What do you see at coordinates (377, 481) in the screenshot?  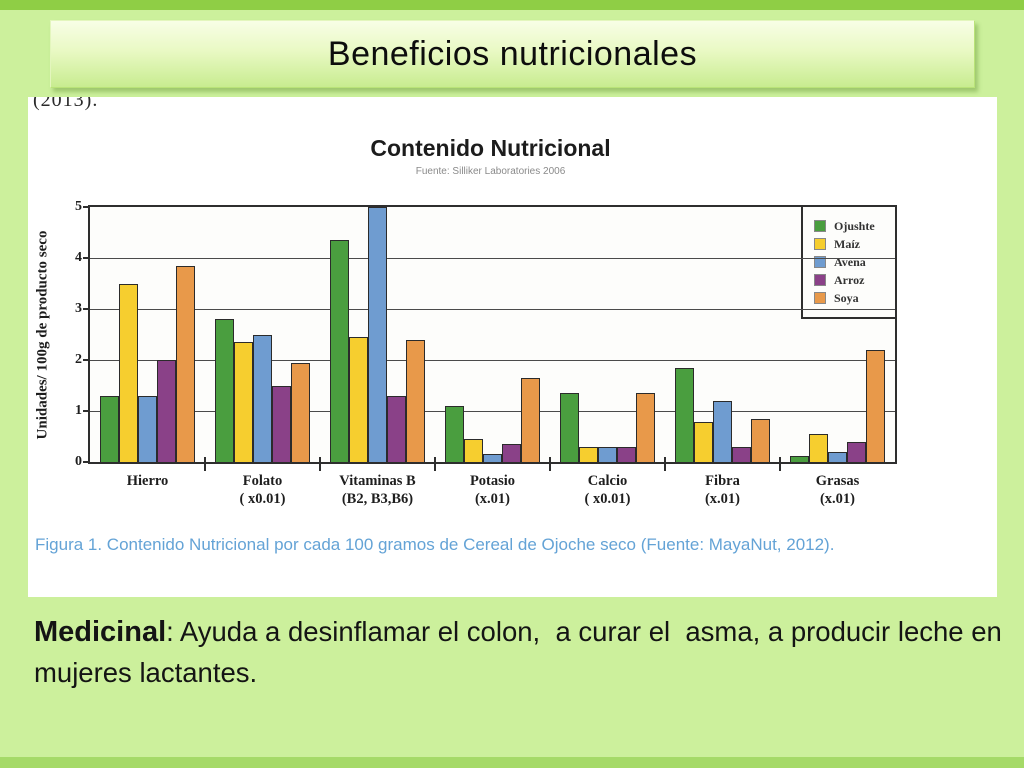 I see `category-name: Vitaminas B` at bounding box center [377, 481].